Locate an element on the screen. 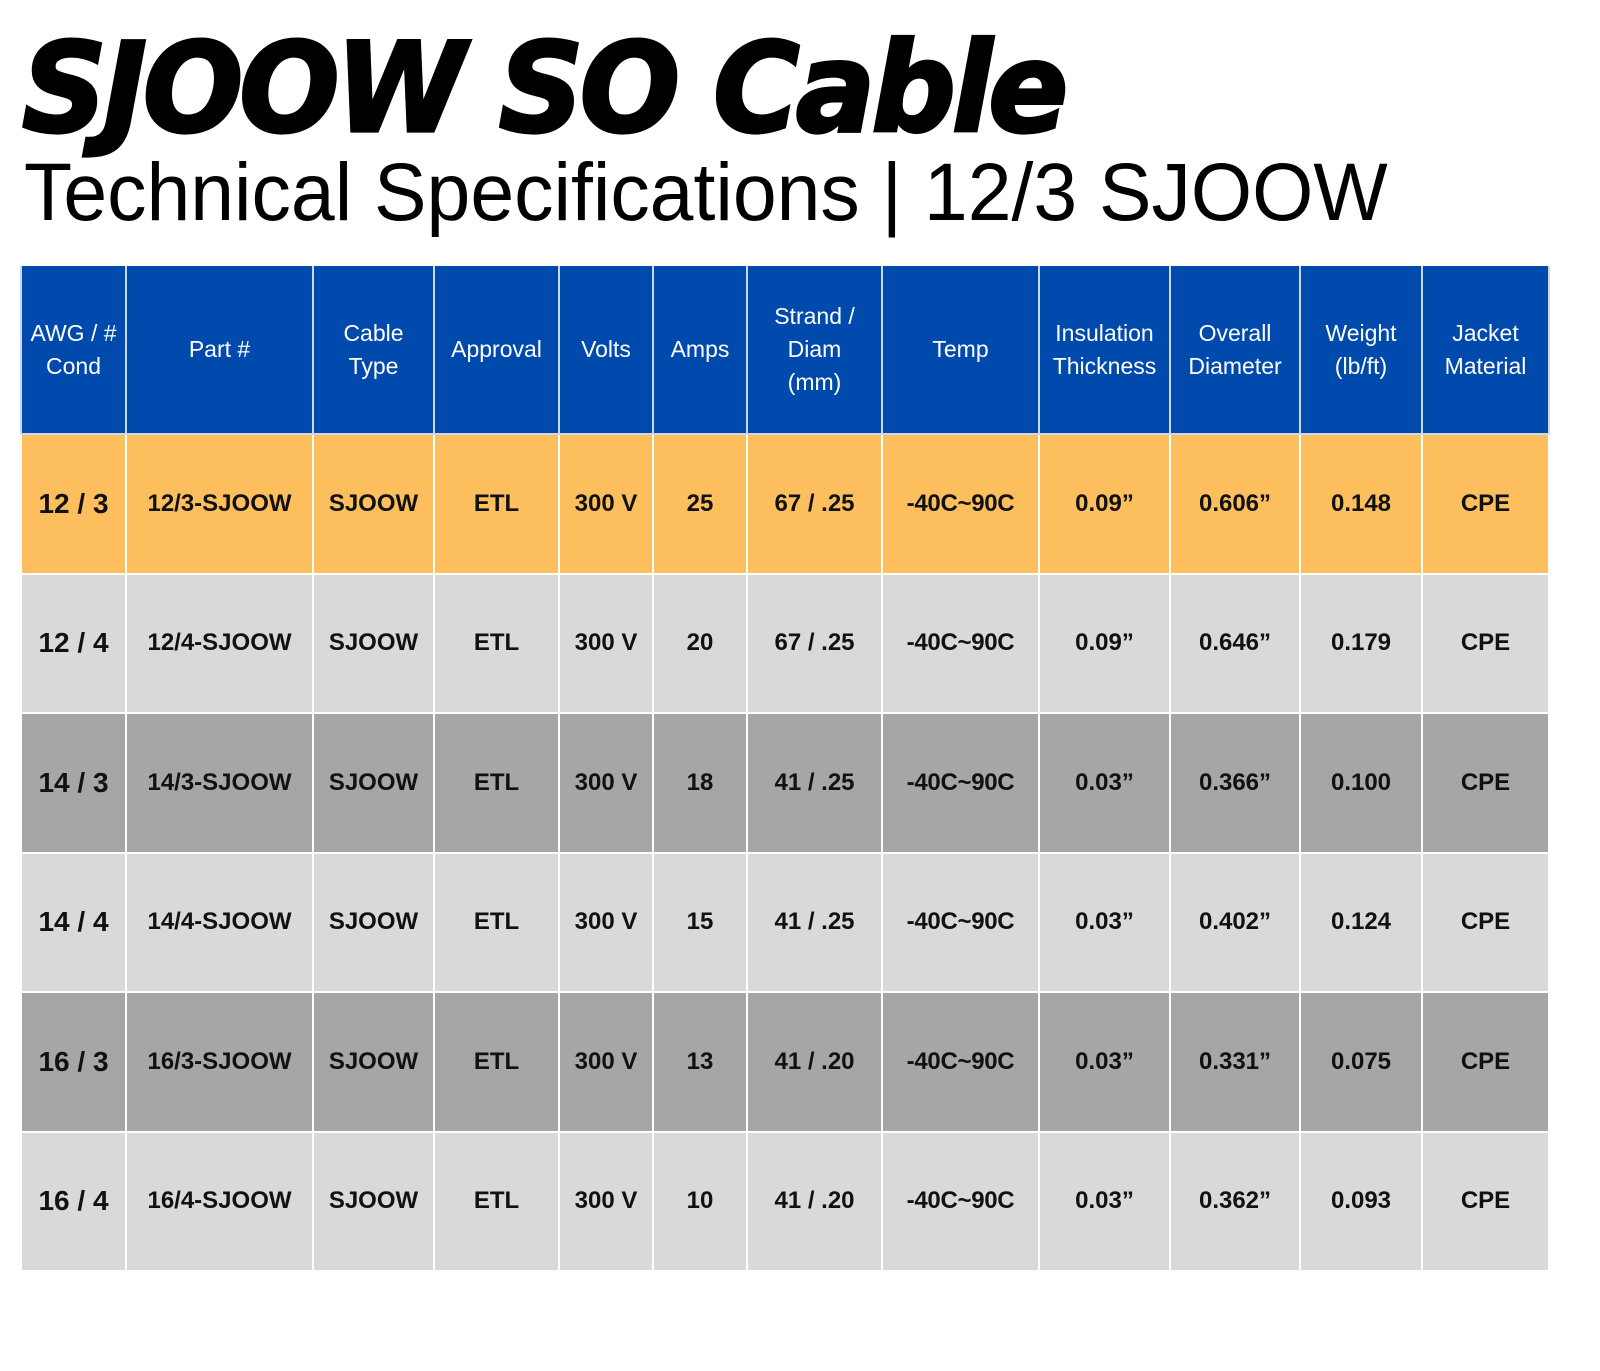  cell-awg: 16 / 3 is located at coordinates (73, 1062).